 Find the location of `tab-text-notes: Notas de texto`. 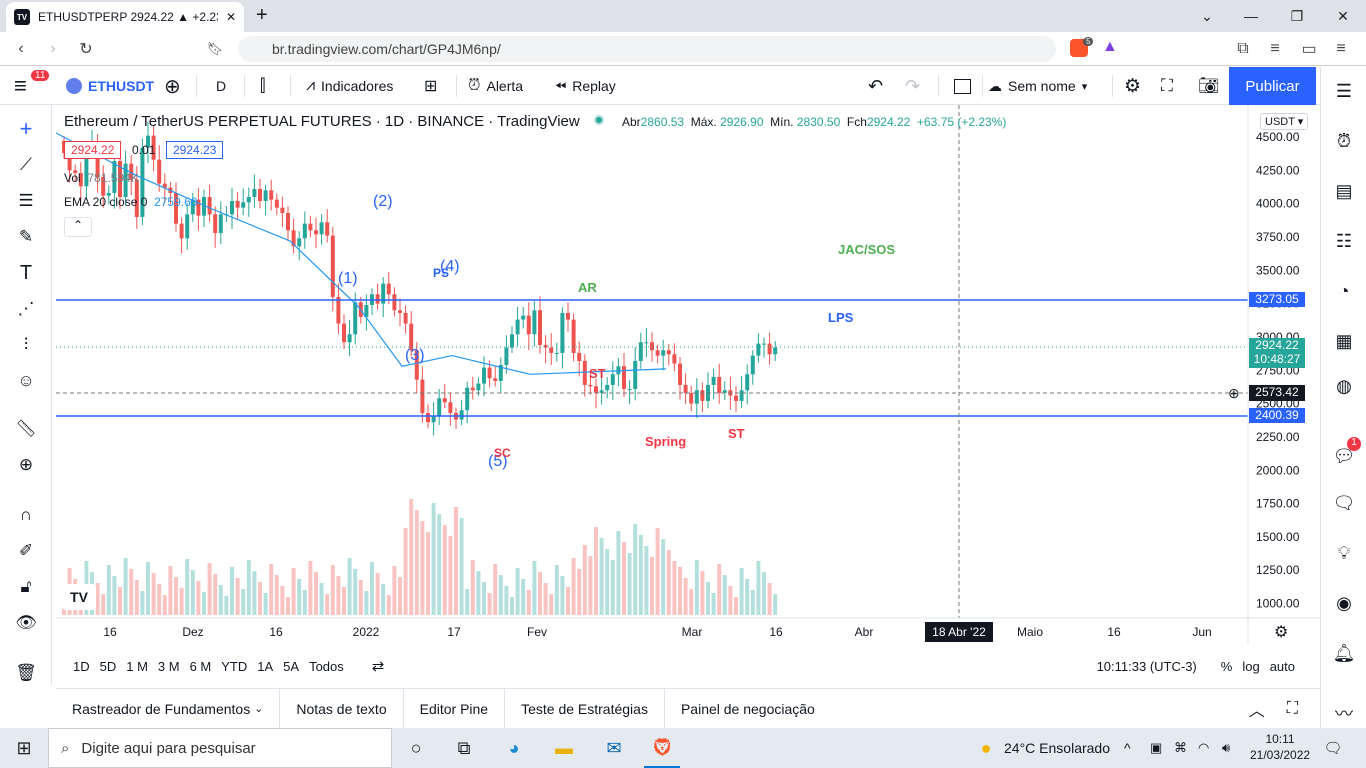

tab-text-notes: Notas de texto is located at coordinates (342, 708).